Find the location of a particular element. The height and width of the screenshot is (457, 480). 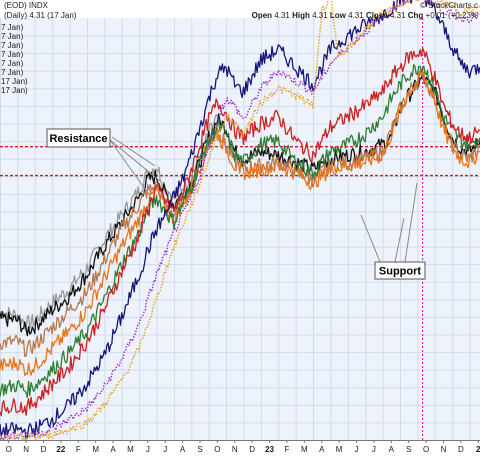

resistance-box is located at coordinates (78, 138).